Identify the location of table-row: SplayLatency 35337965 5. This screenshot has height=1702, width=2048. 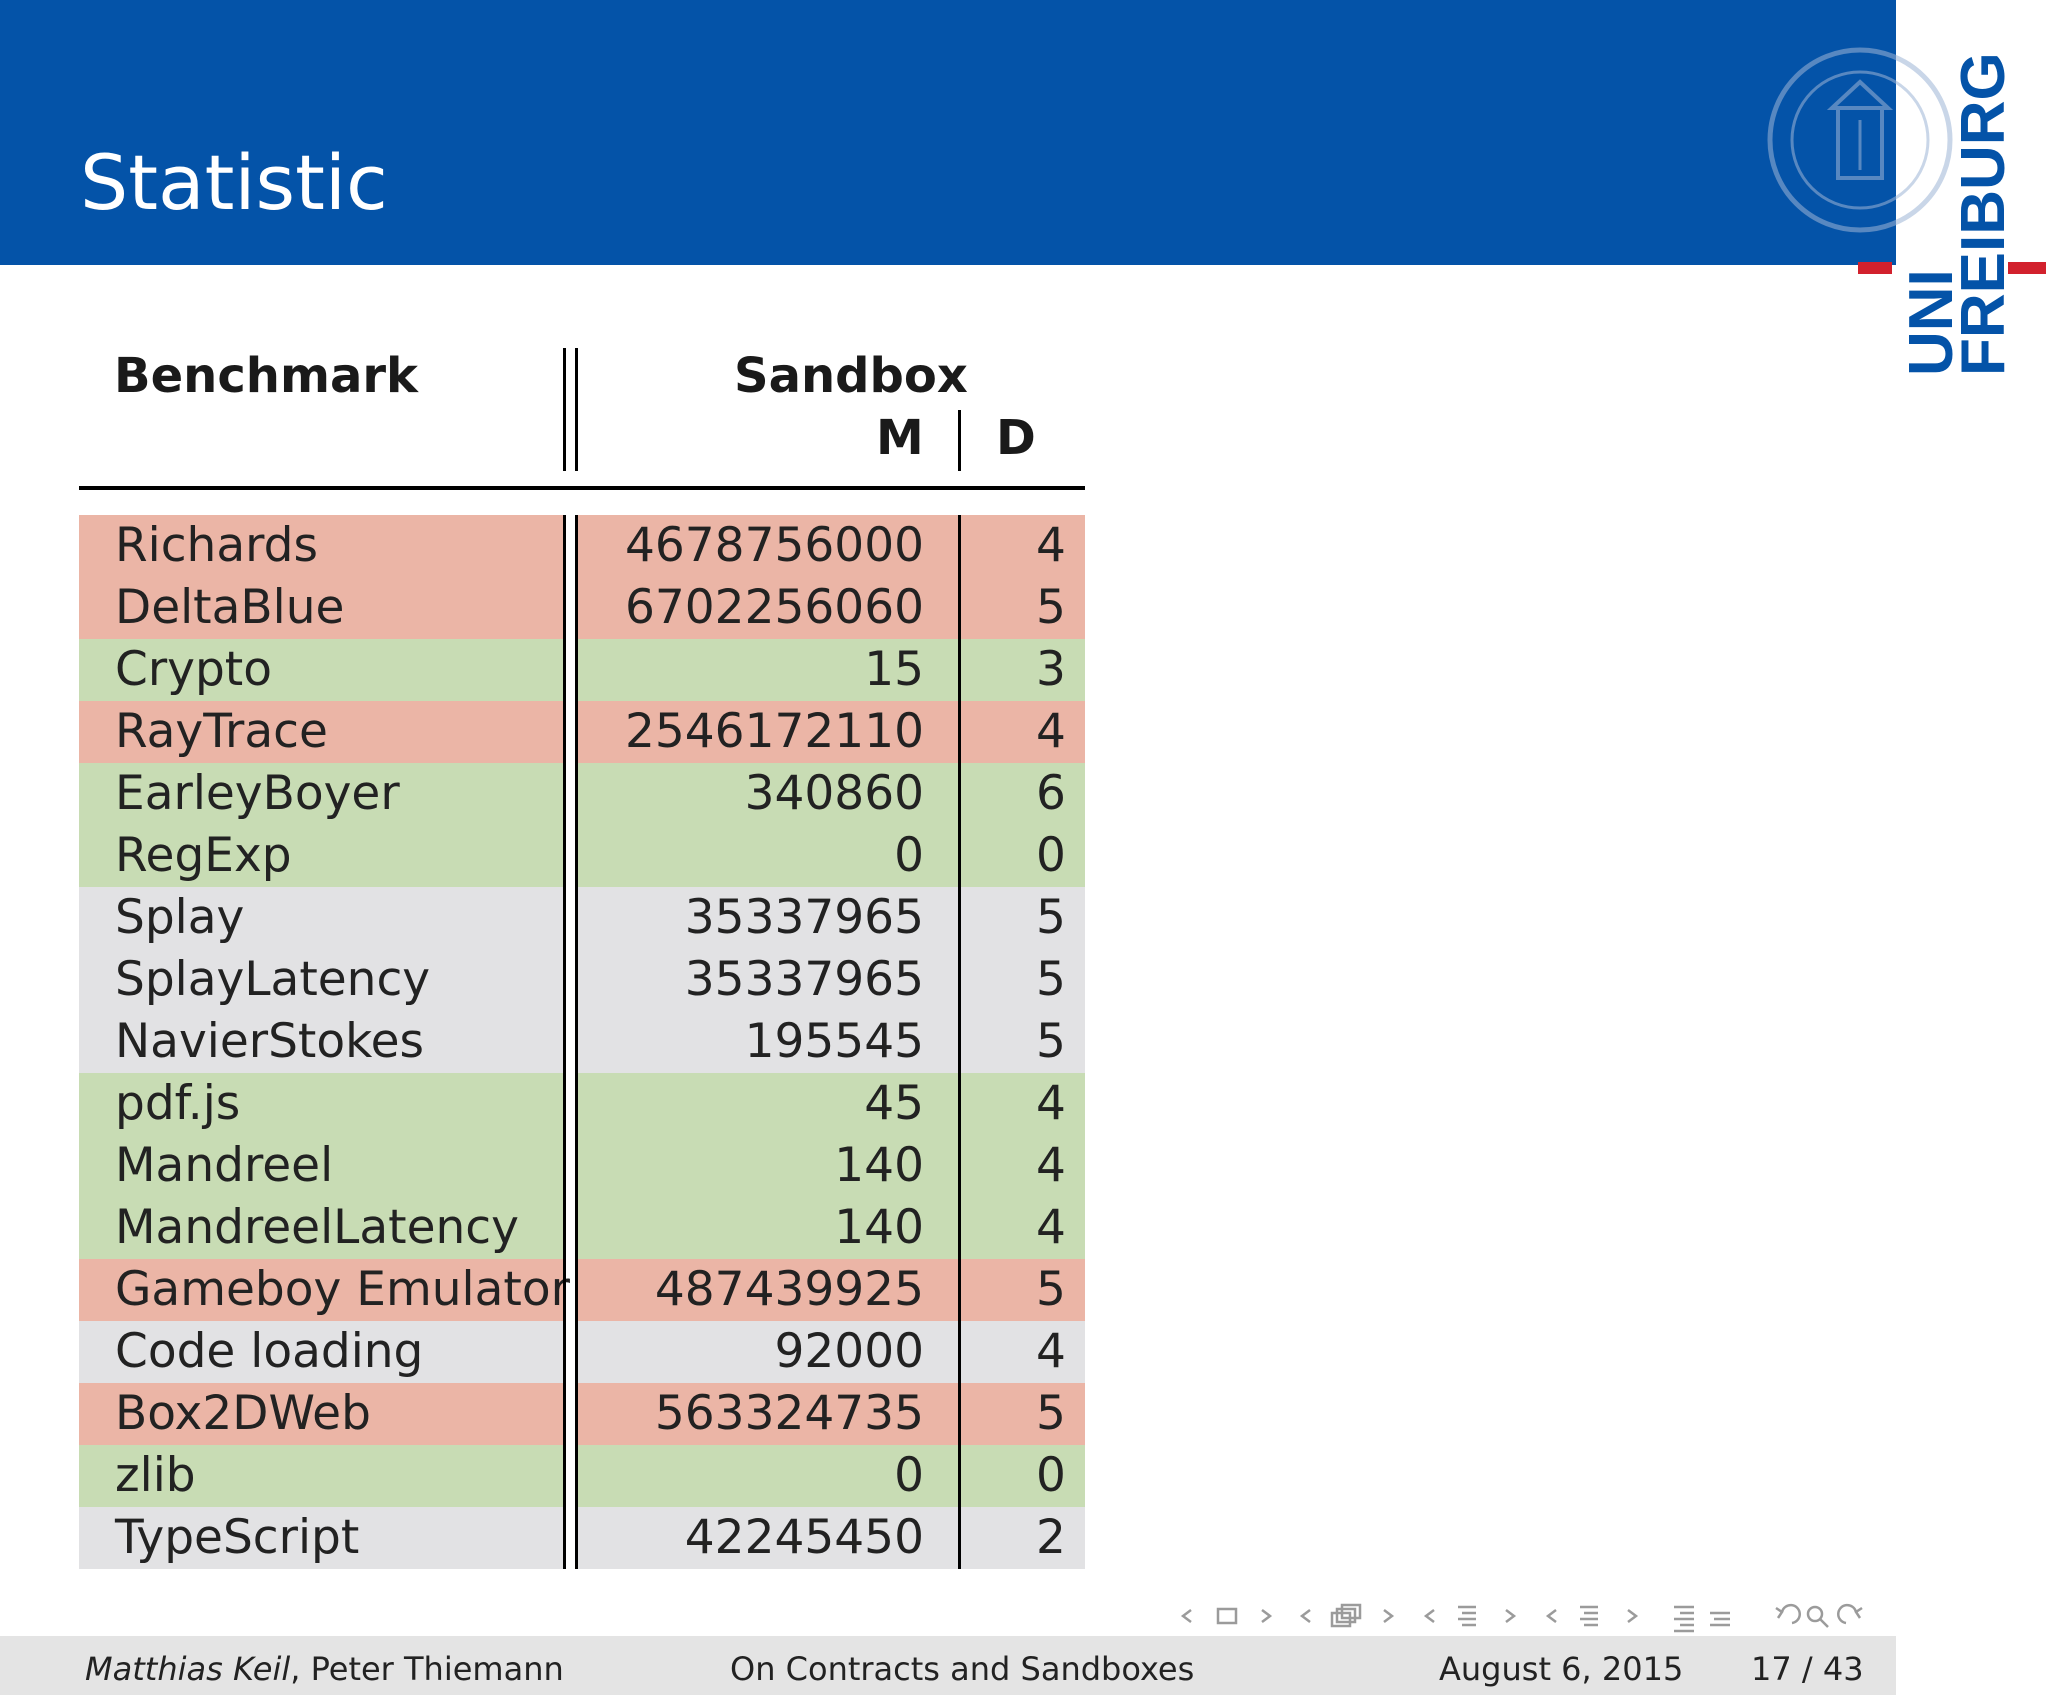
(582, 980).